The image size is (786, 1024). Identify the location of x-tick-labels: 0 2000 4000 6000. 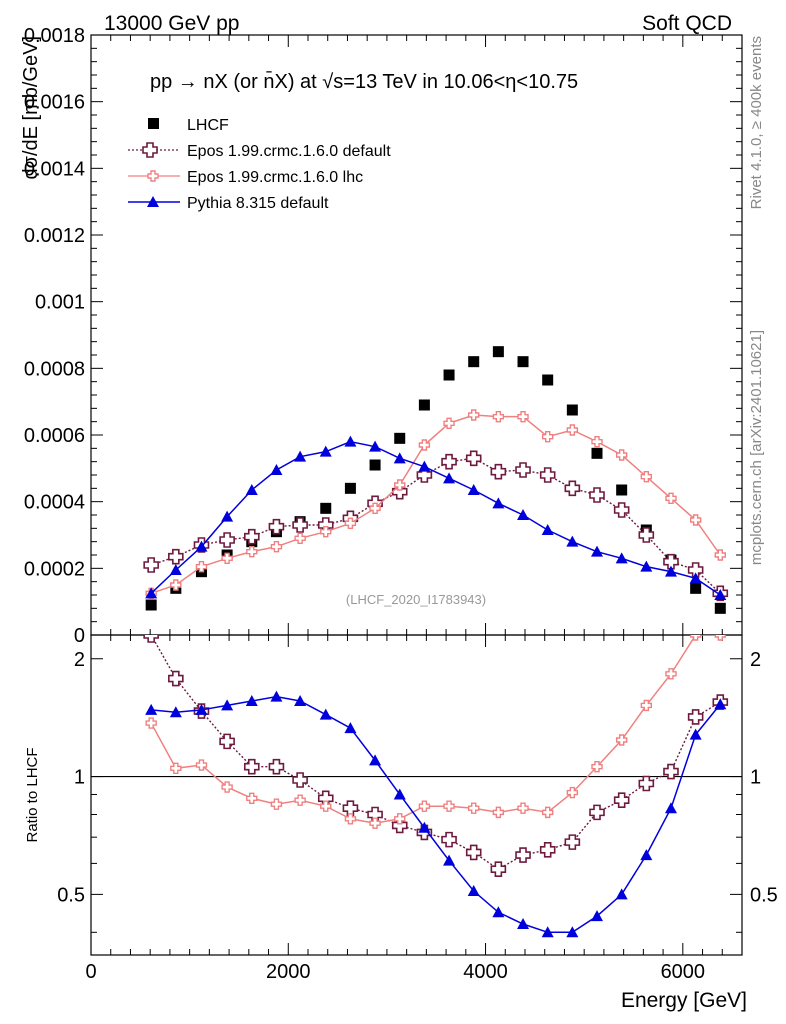
(395, 972).